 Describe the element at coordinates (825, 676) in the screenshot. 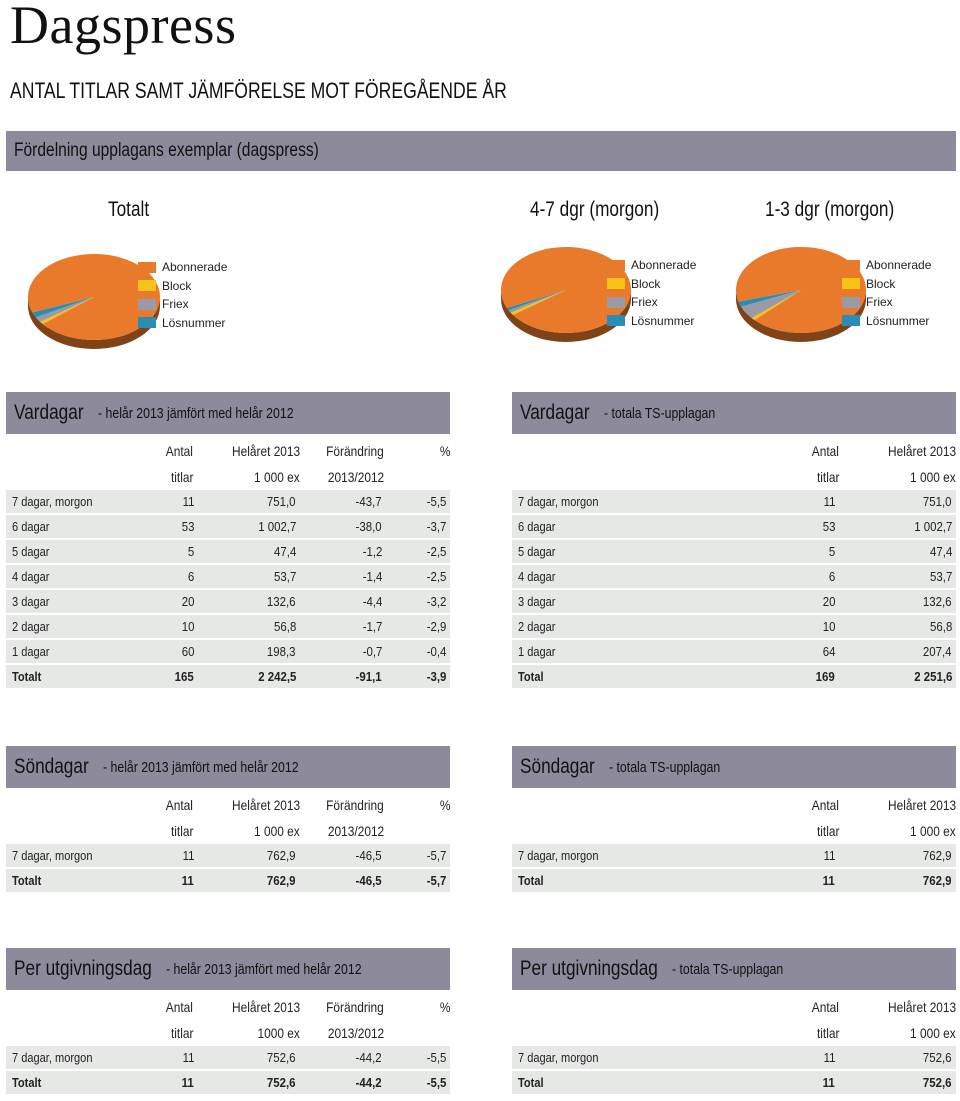

I see `cell-value: 169` at that location.